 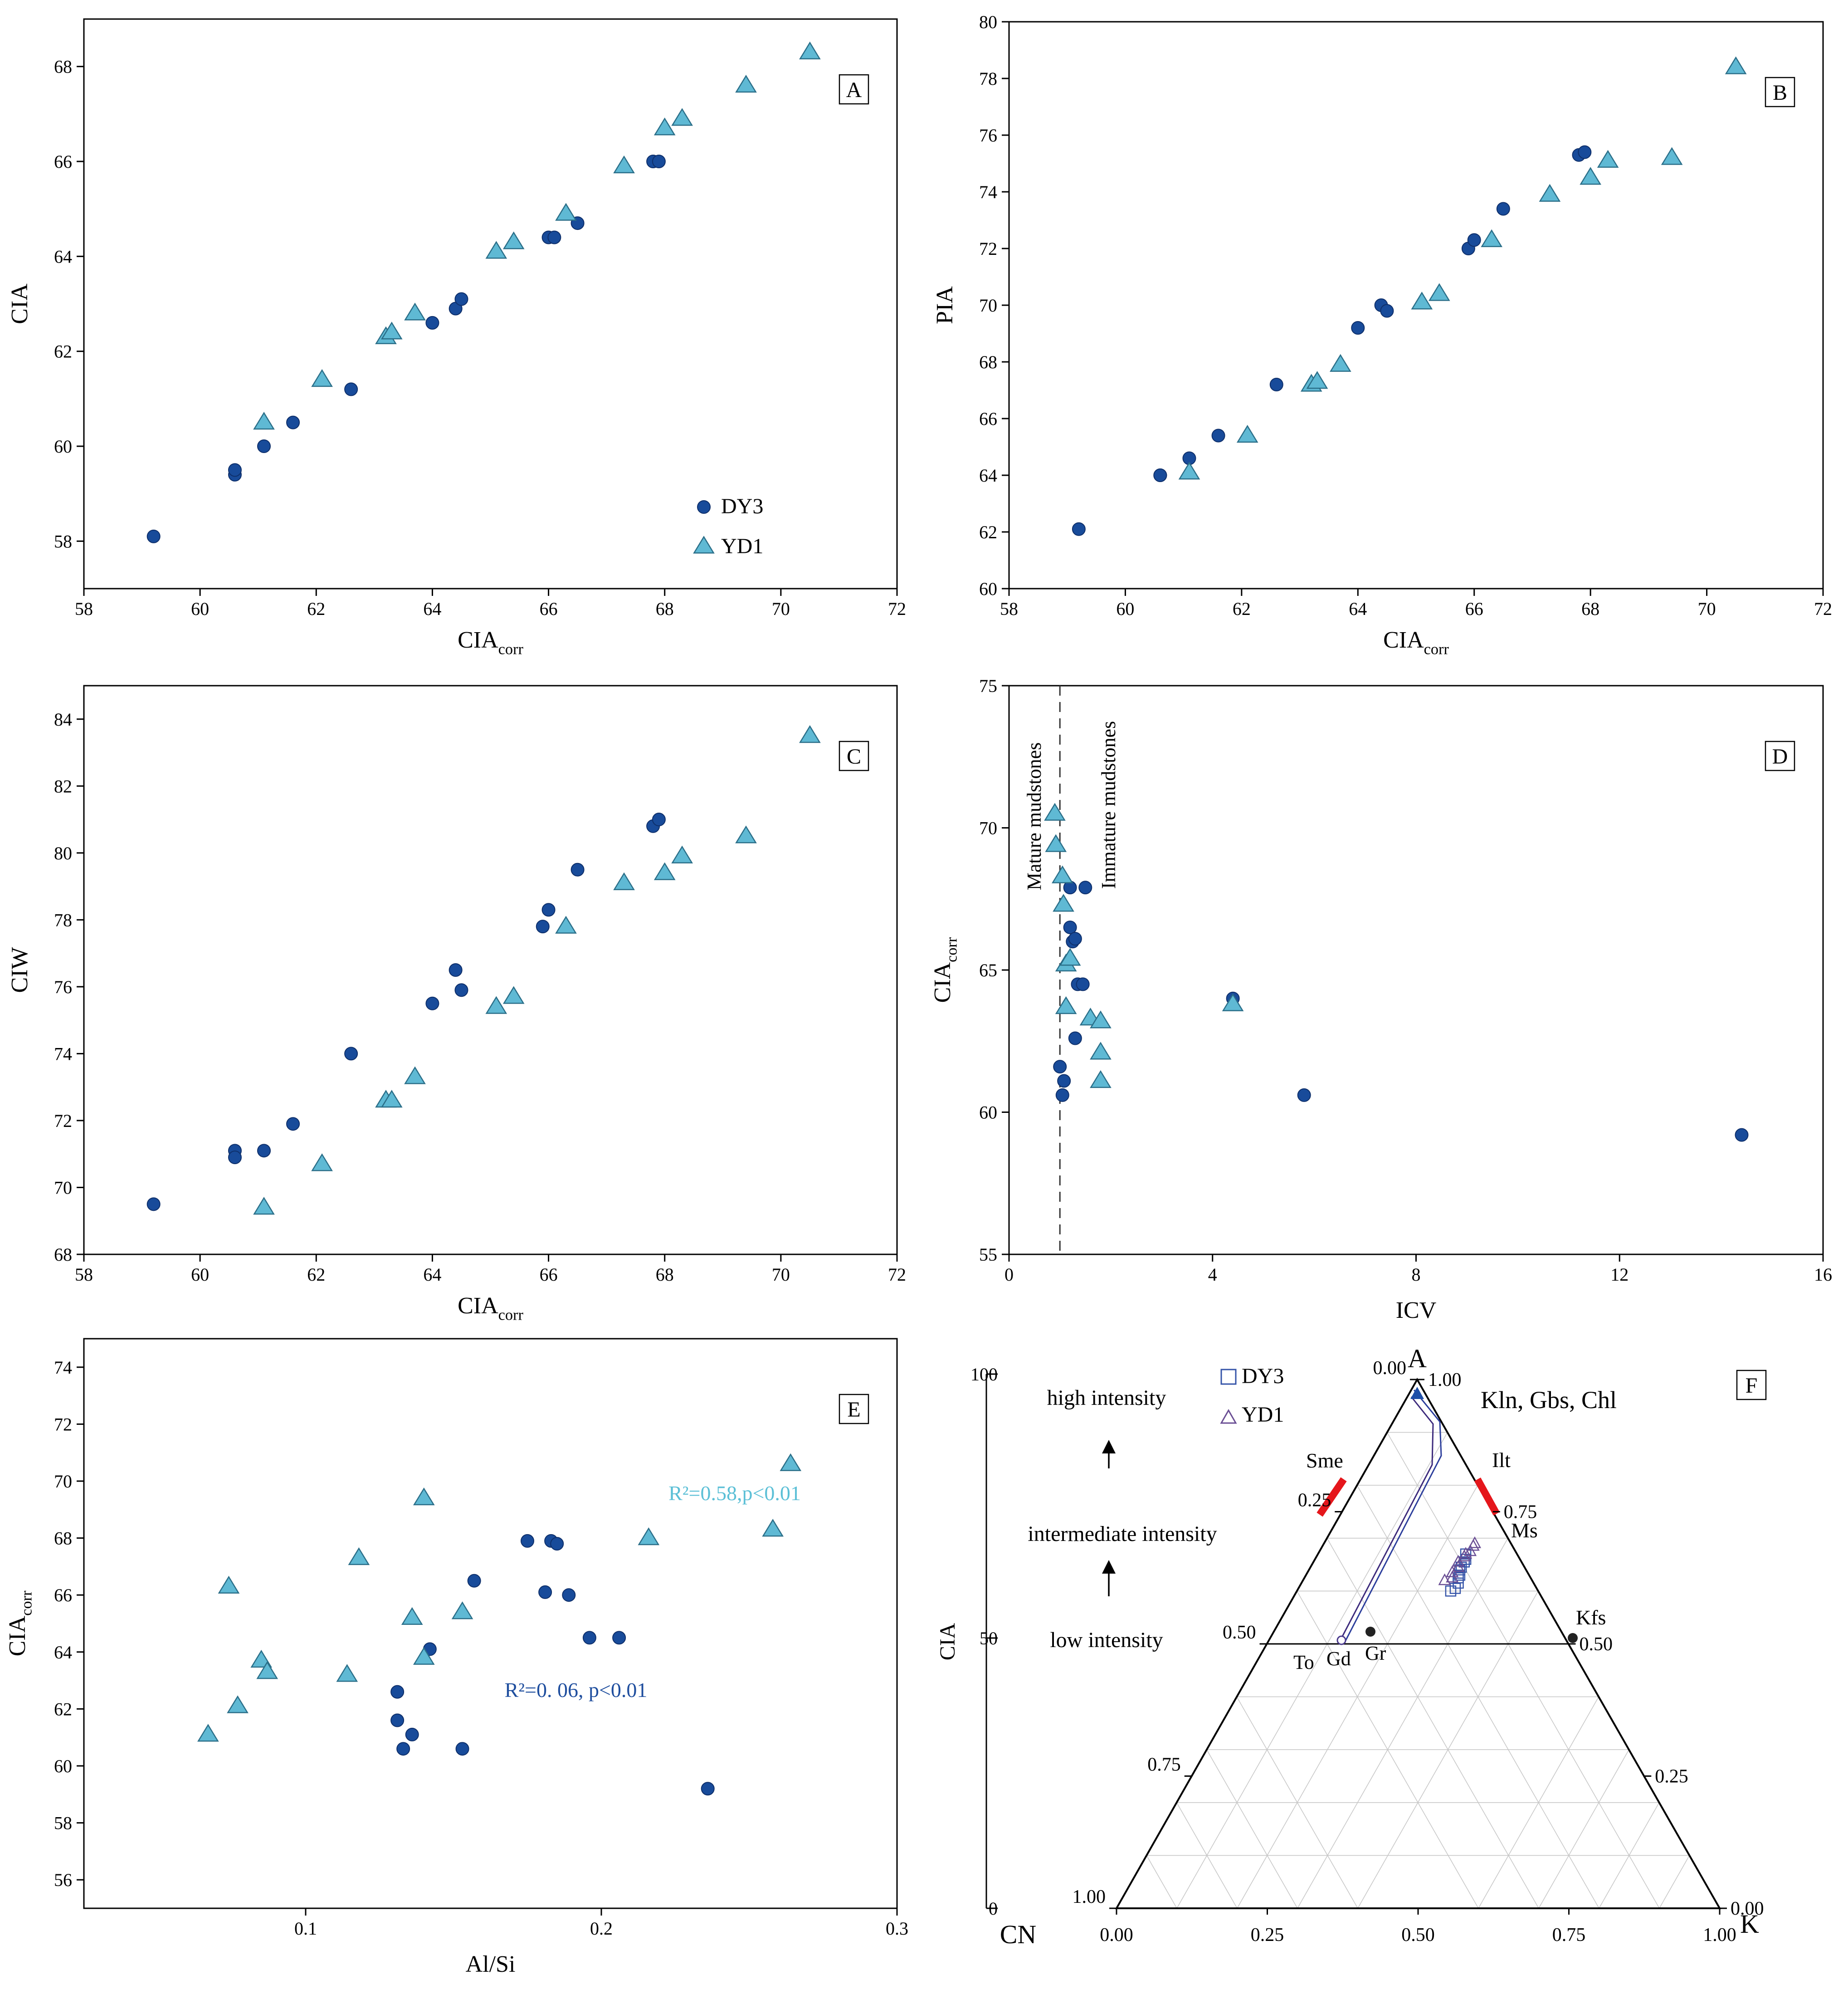 I want to click on base-tick-label: 1.00, so click(x=1719, y=1935).